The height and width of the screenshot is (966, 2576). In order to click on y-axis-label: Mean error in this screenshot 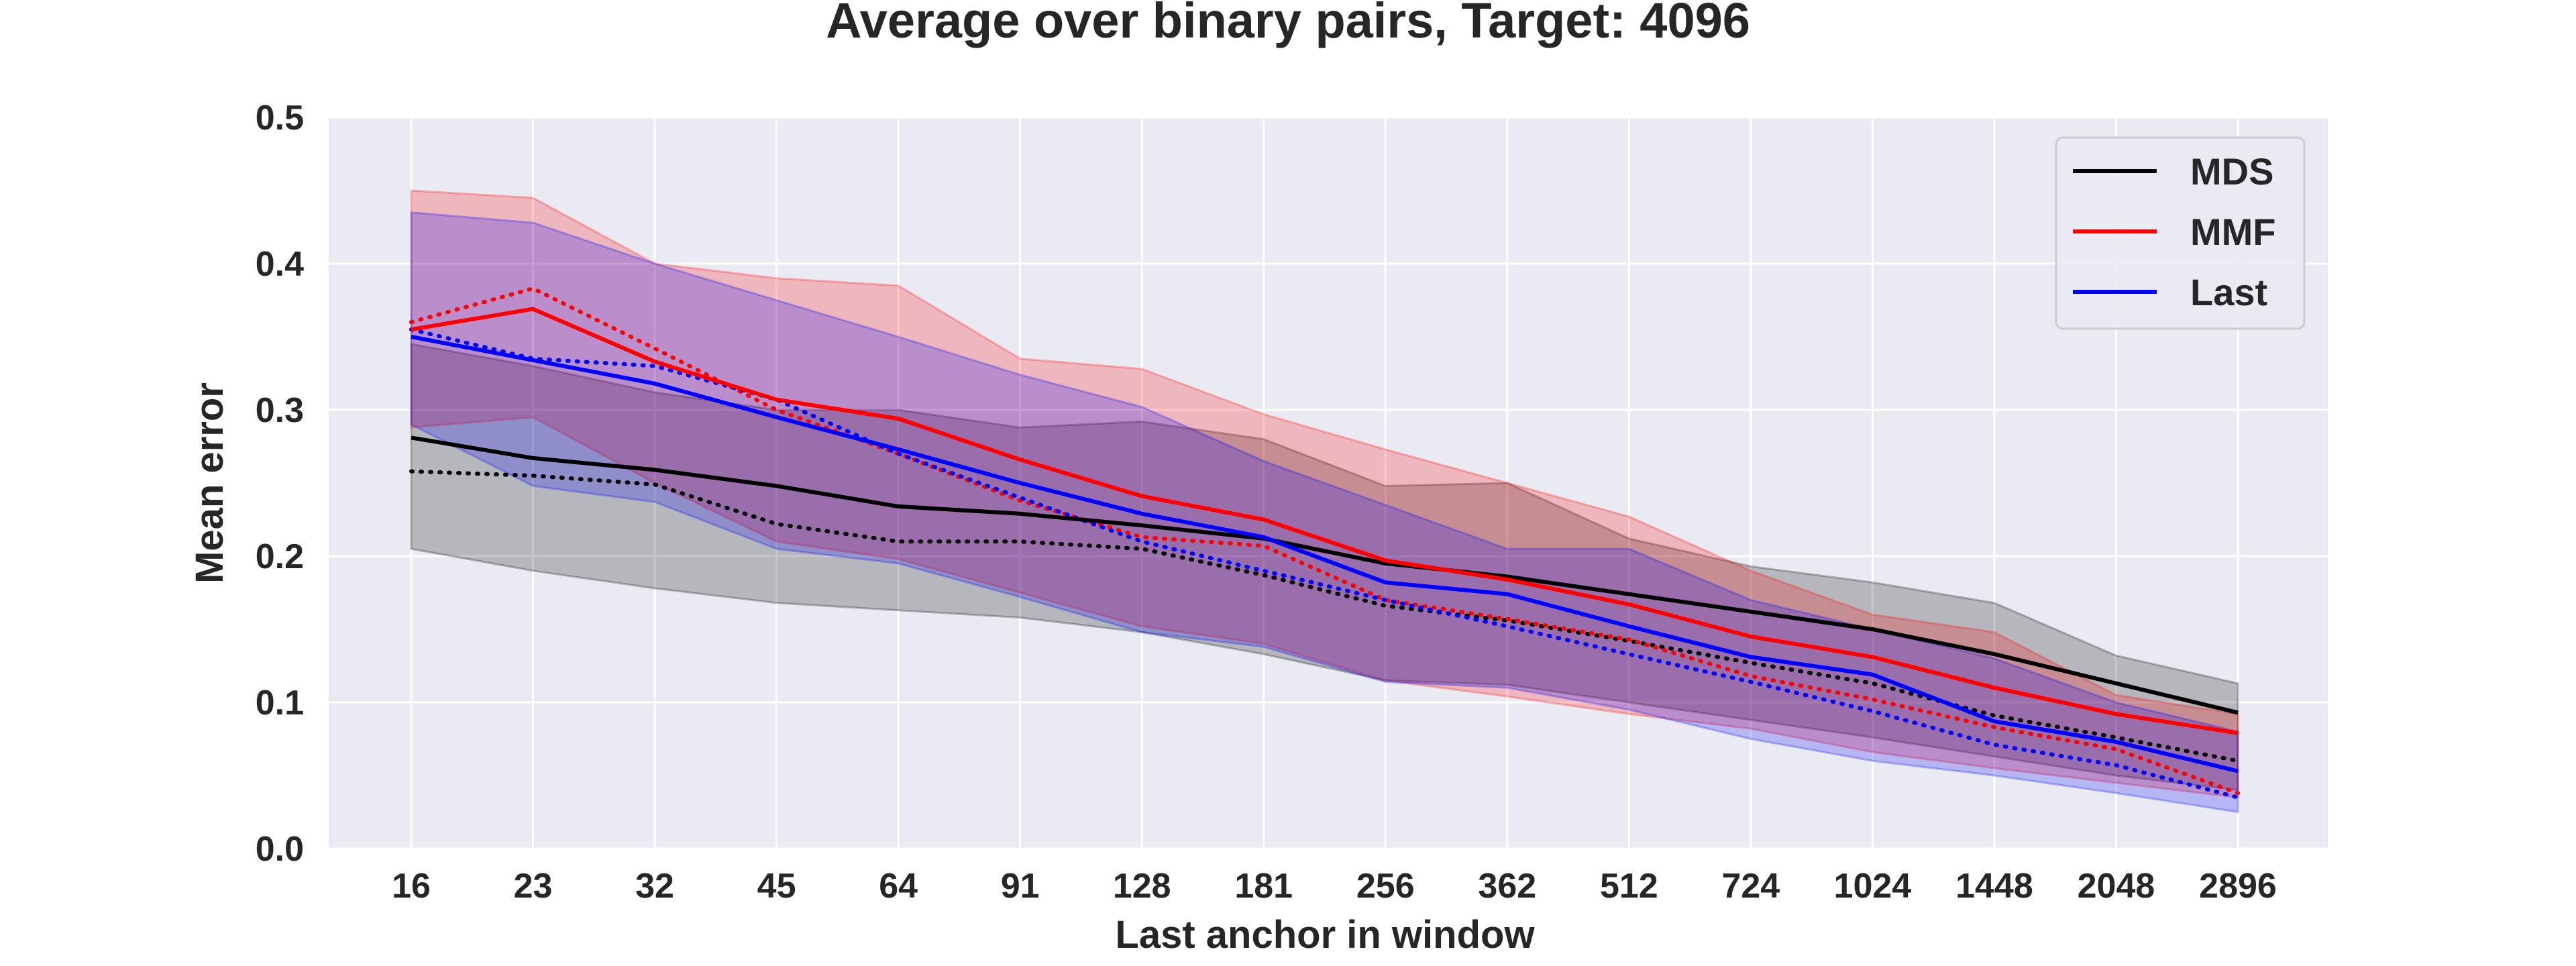, I will do `click(209, 483)`.